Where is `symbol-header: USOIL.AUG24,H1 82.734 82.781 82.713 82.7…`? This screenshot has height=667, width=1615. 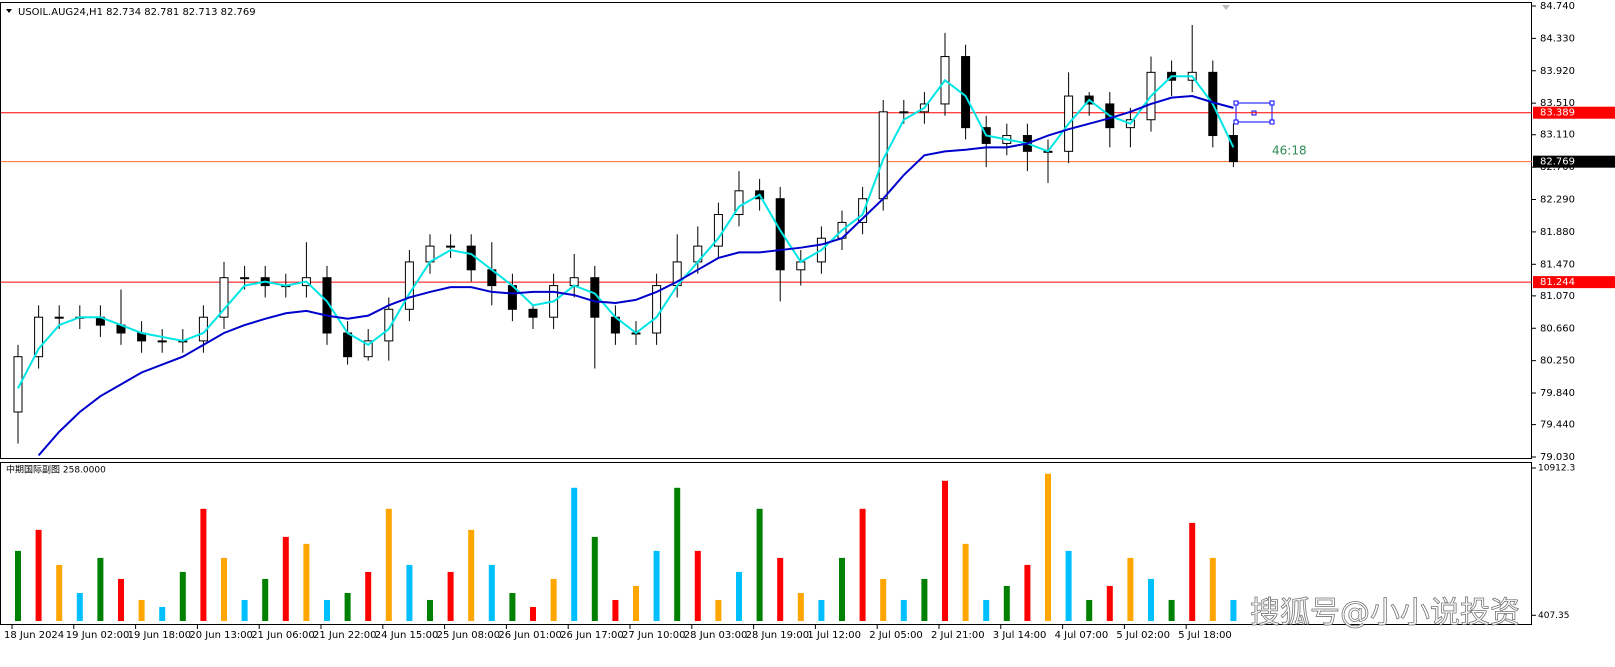 symbol-header: USOIL.AUG24,H1 82.734 82.781 82.713 82.7… is located at coordinates (137, 12).